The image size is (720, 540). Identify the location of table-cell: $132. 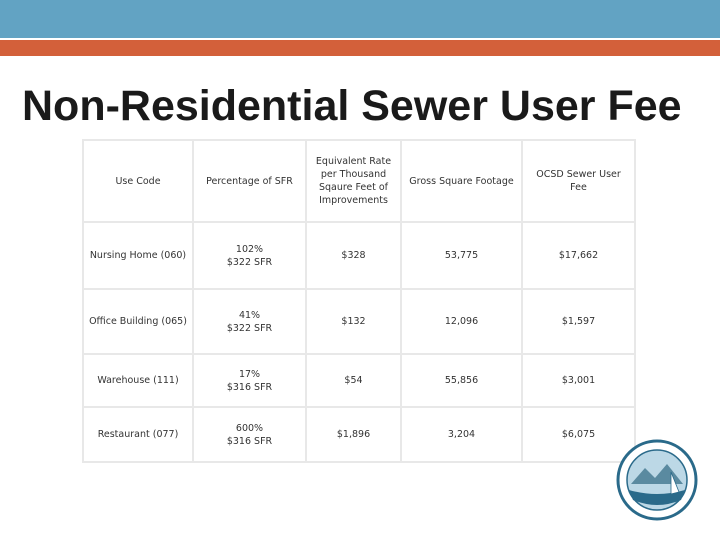
(353, 321).